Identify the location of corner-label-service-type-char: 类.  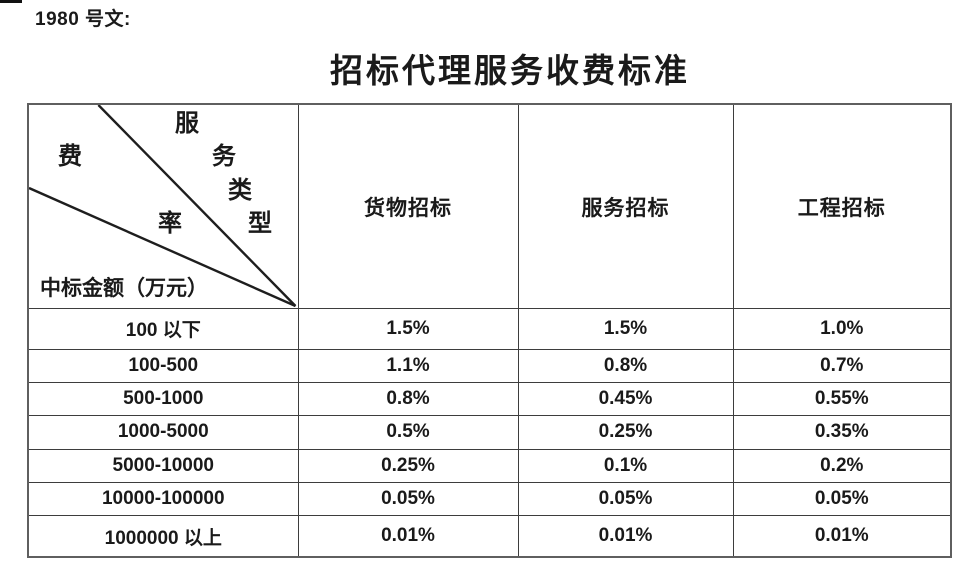
(240, 189).